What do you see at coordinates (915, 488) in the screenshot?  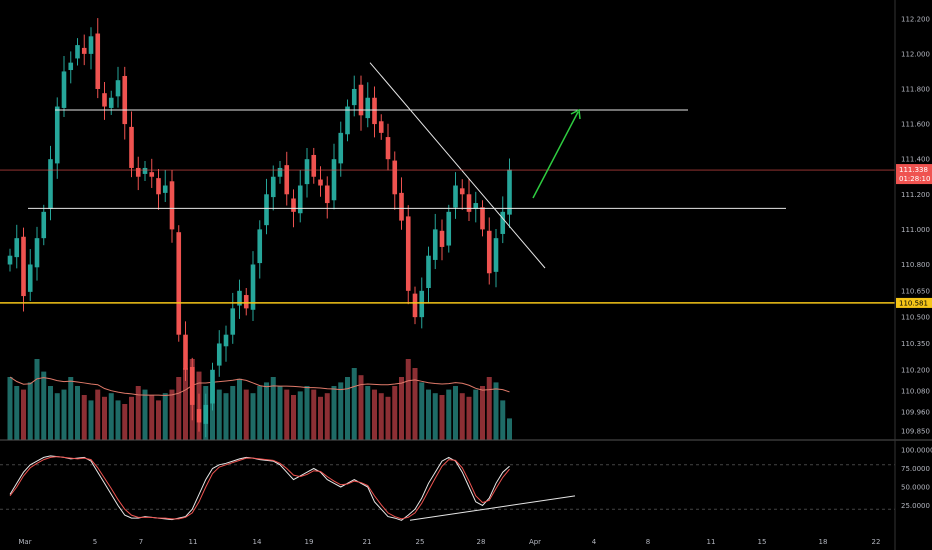 I see `oscillator-tick-label: 50.0000` at bounding box center [915, 488].